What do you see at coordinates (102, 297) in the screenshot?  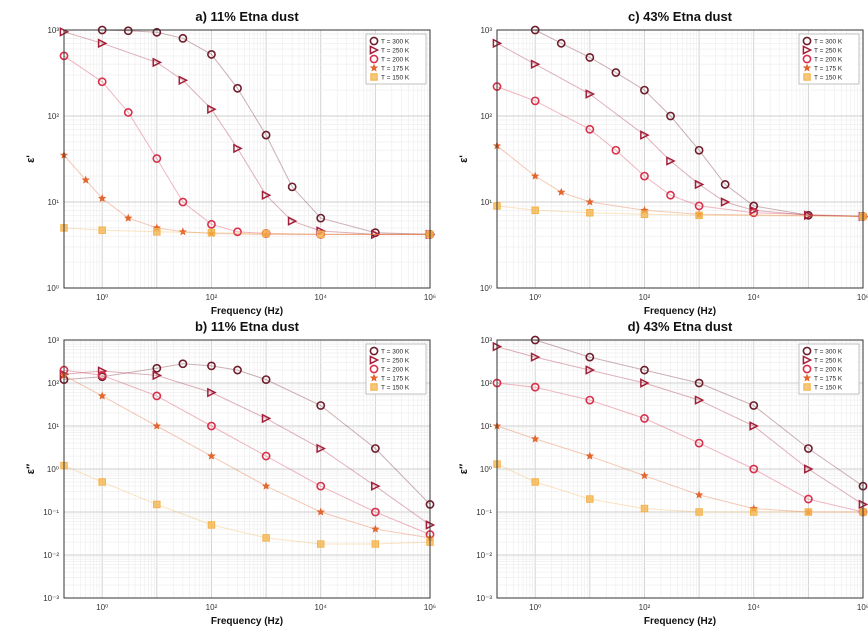 I see `x-tick-label: 10⁰` at bounding box center [102, 297].